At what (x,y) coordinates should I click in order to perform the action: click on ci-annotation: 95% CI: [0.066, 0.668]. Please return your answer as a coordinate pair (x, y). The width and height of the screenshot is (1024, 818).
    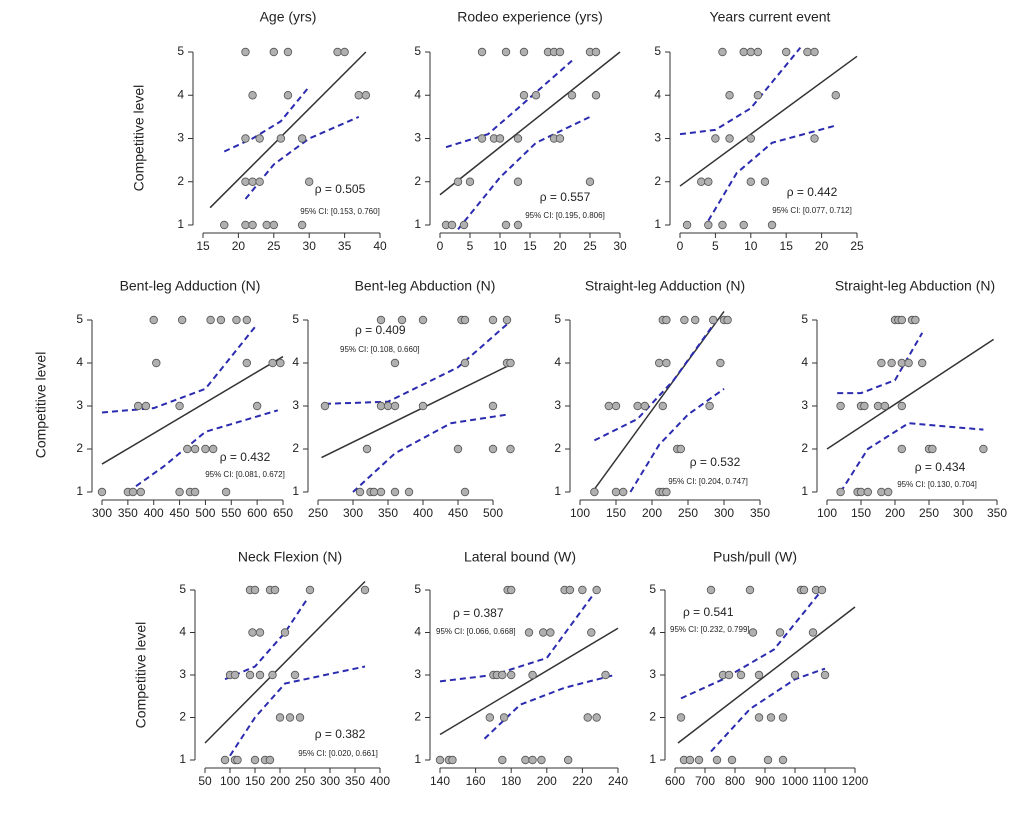
    Looking at the image, I should click on (476, 631).